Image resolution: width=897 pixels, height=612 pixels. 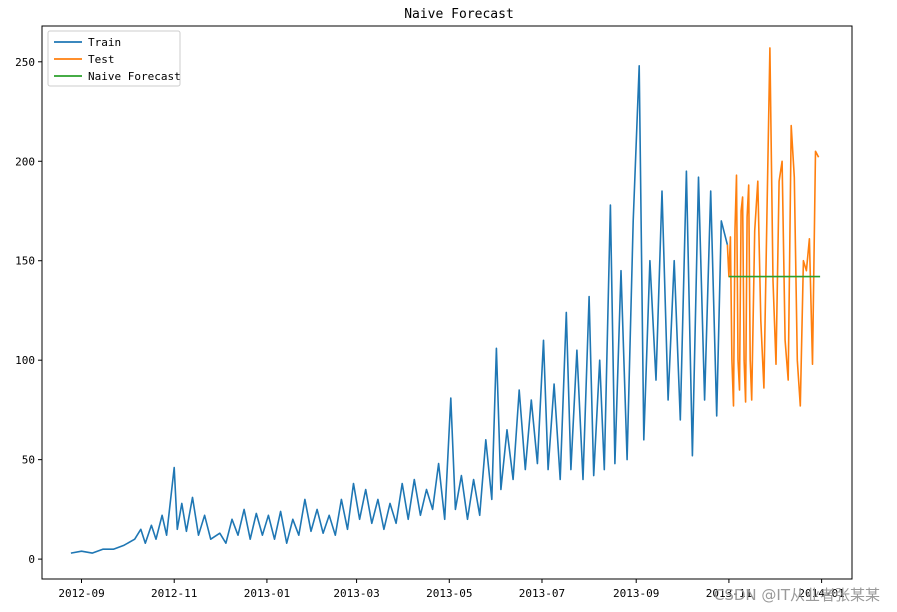 What do you see at coordinates (28, 460) in the screenshot?
I see `y-tick-label: 50` at bounding box center [28, 460].